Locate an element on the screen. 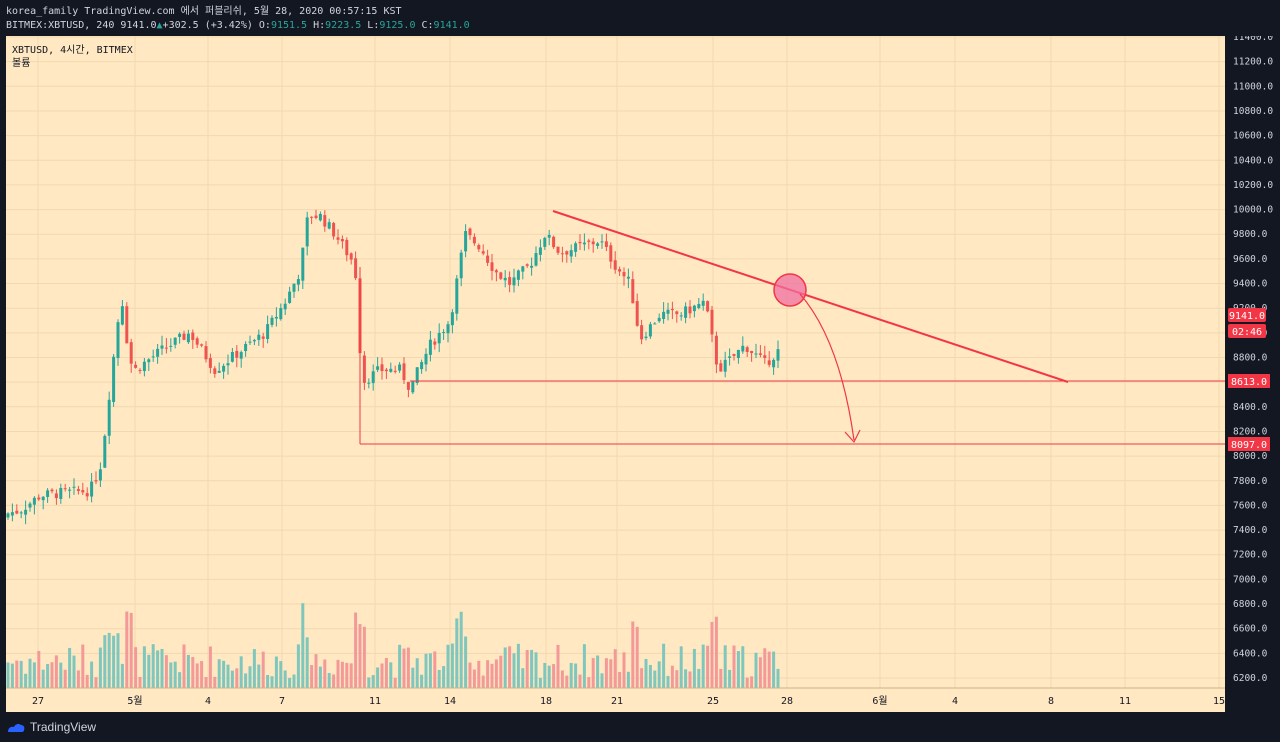  price-axis is located at coordinates (1252, 362).